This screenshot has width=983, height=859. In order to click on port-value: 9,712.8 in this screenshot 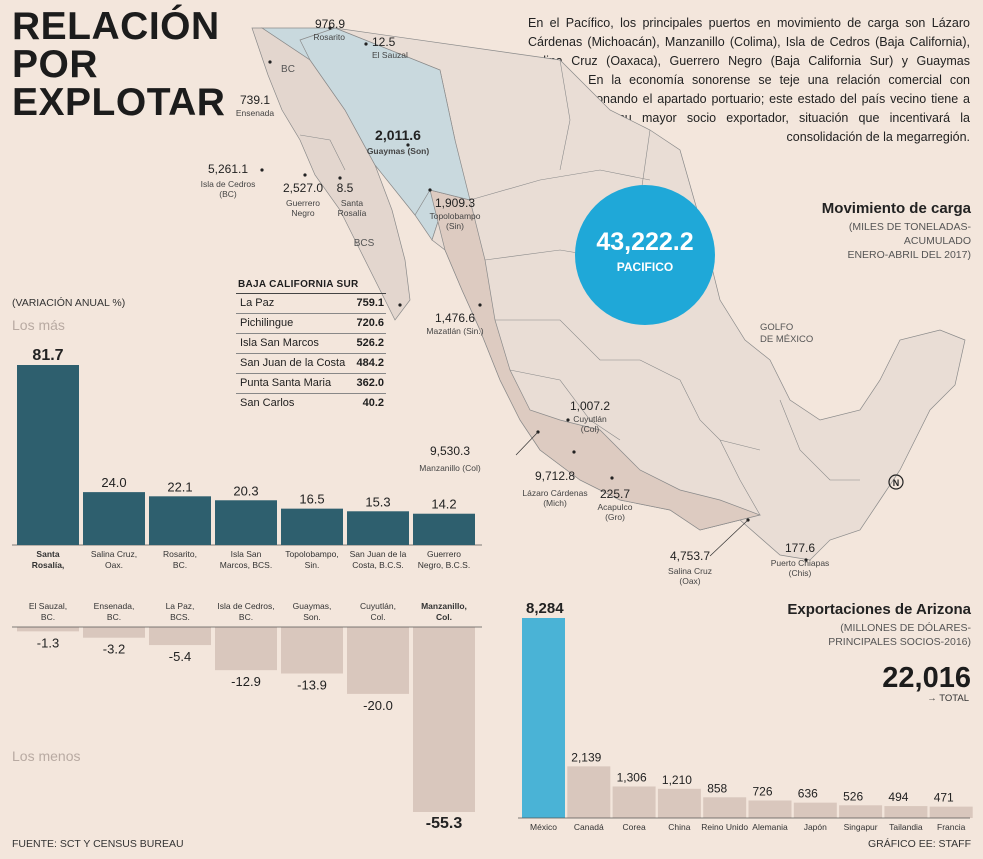, I will do `click(555, 476)`.